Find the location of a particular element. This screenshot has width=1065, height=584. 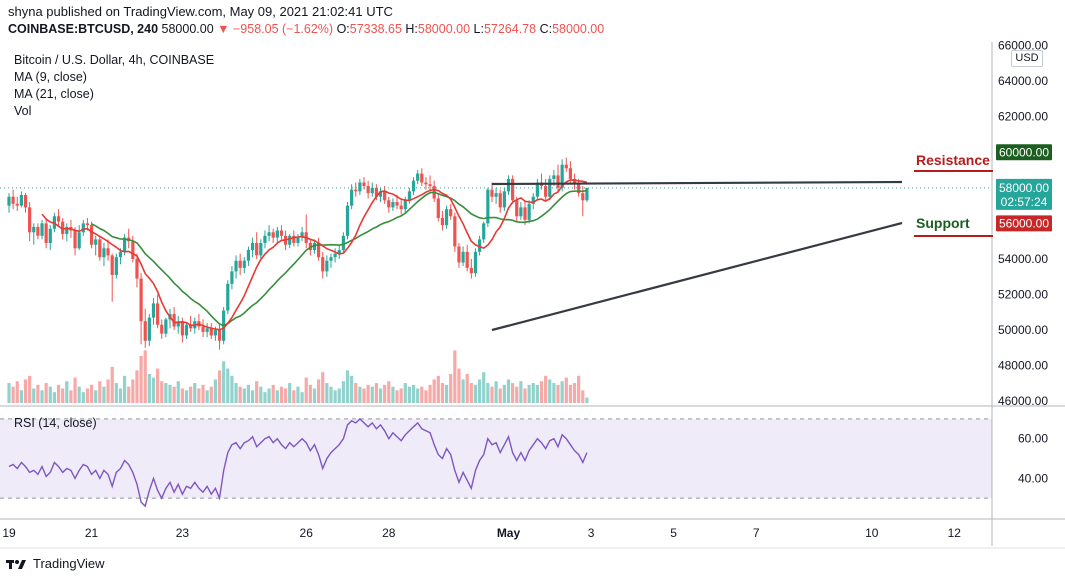

price-tick-label: 54000.00 is located at coordinates (1023, 259).